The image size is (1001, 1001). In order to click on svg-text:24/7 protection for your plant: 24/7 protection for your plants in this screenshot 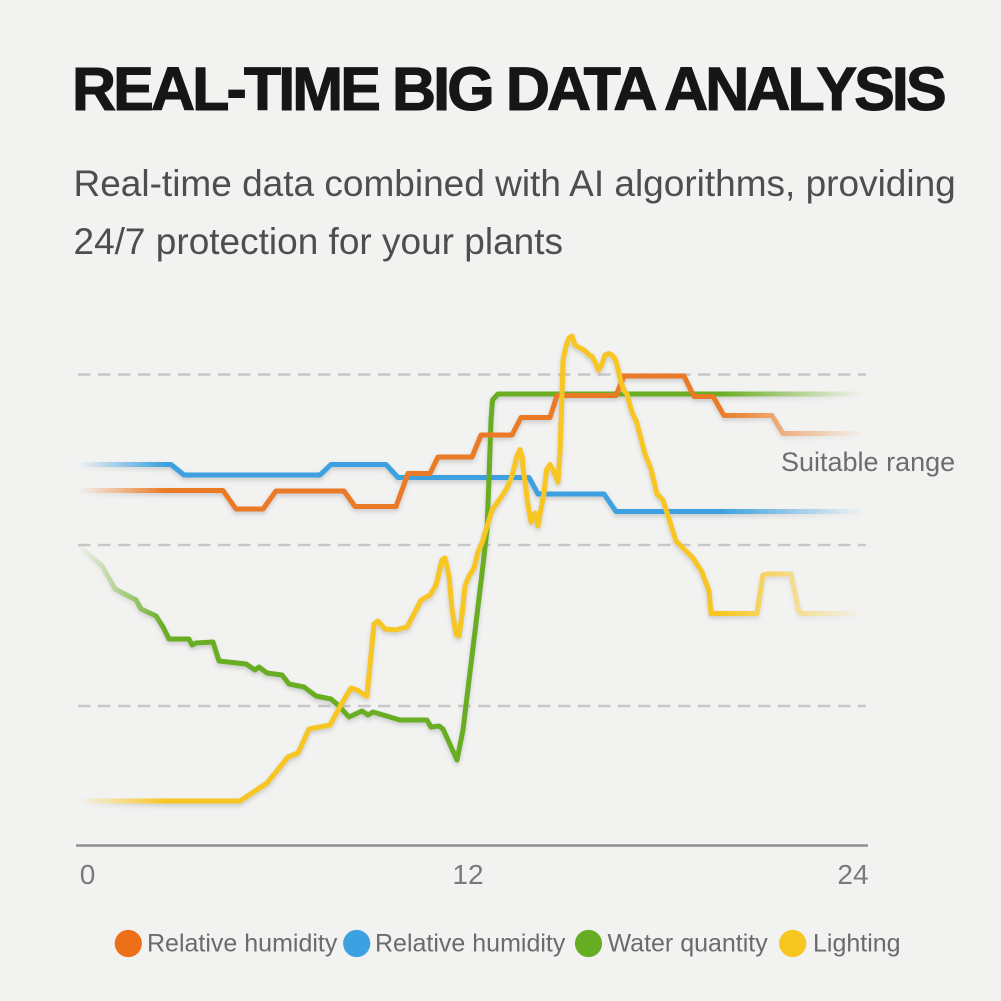, I will do `click(319, 241)`.